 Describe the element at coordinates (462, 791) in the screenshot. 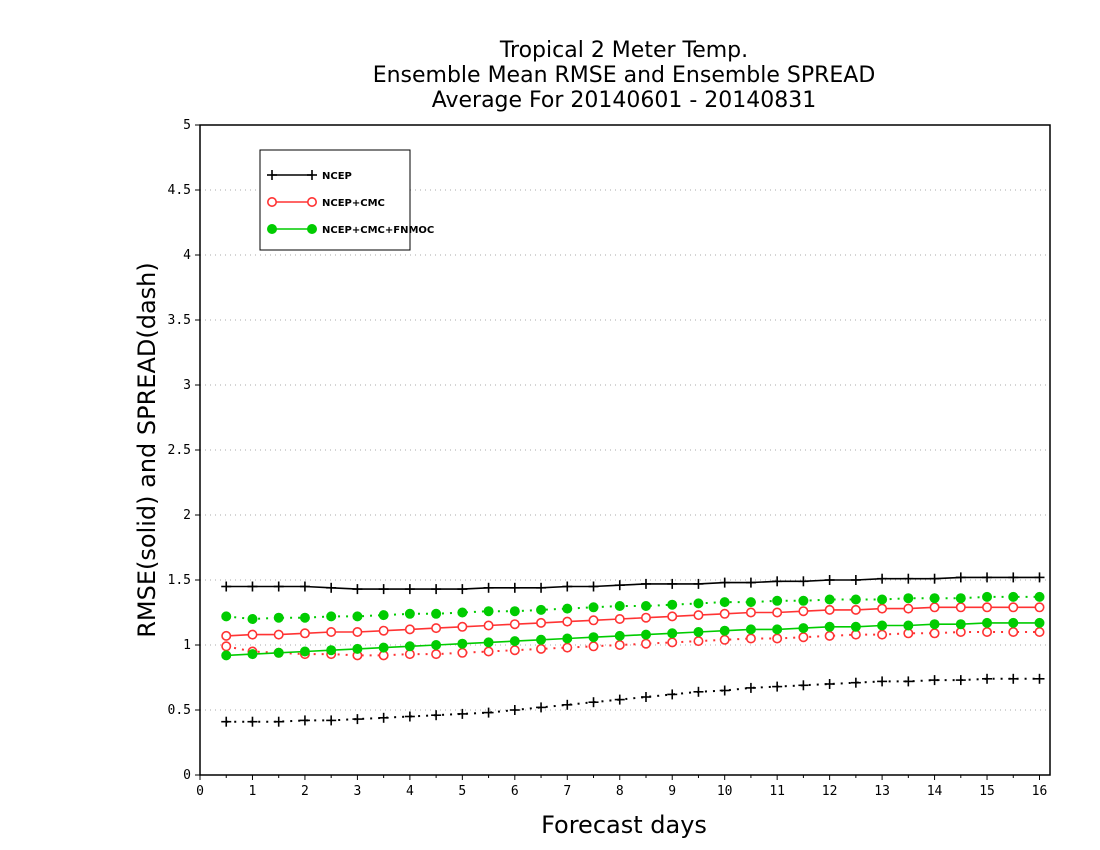

I see `x-tick-label-5: 5` at that location.